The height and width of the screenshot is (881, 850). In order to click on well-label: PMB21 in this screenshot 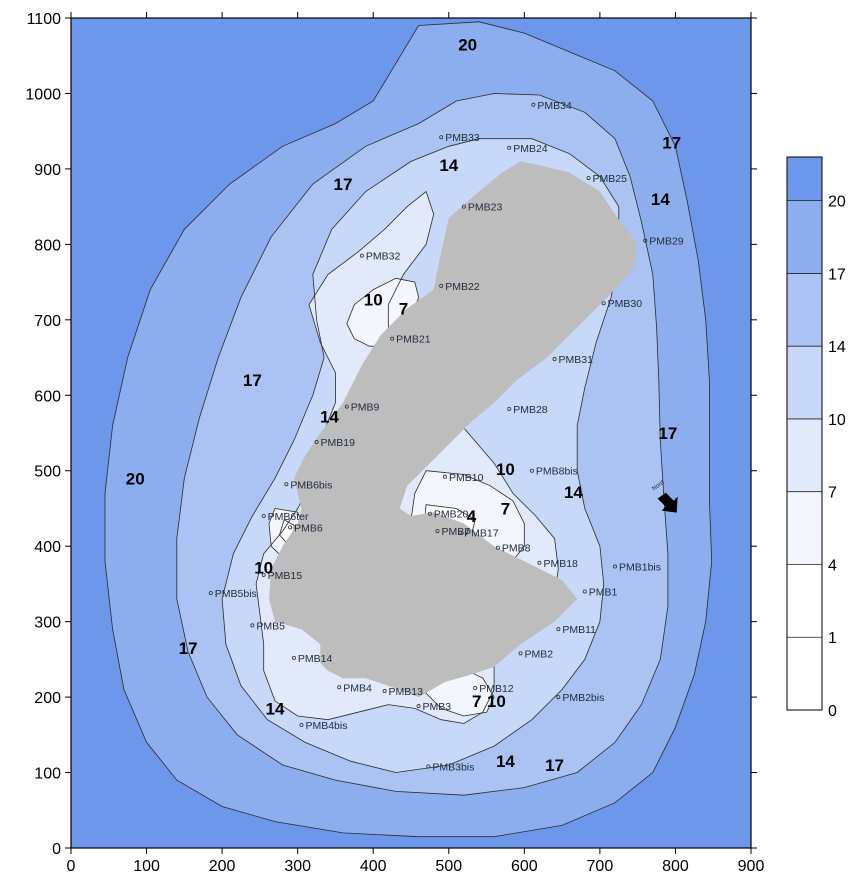, I will do `click(413, 340)`.